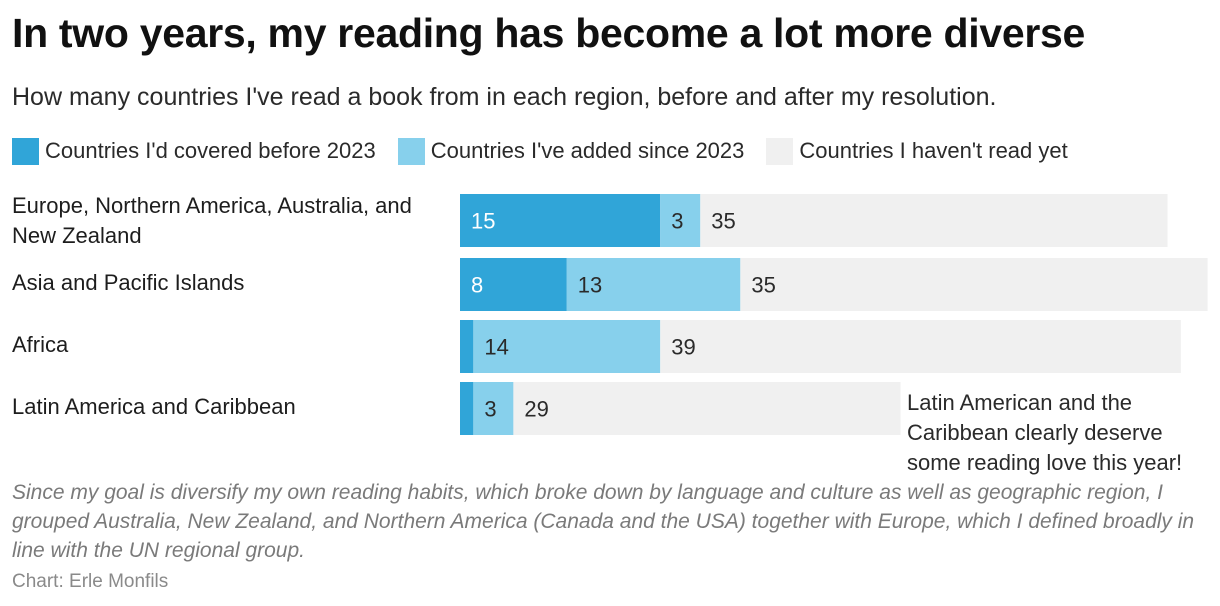  I want to click on legend-swatch-since-2023, so click(411, 151).